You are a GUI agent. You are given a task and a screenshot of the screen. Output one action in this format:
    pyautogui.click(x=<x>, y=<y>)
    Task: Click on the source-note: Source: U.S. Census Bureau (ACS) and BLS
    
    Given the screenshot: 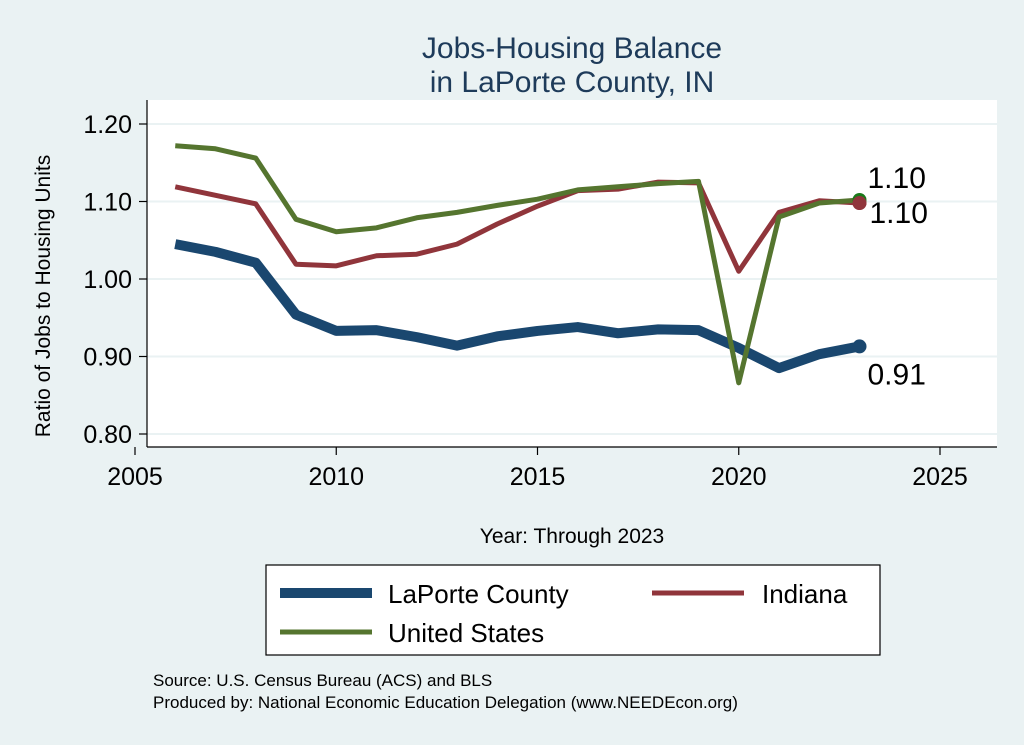 What is the action you would take?
    pyautogui.click(x=322, y=680)
    